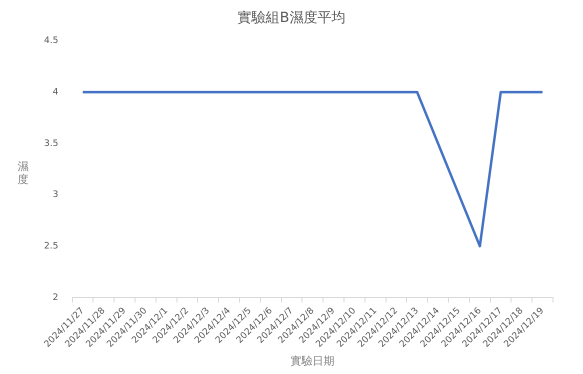  Describe the element at coordinates (51, 143) in the screenshot. I see `y-tick-label: 3.5` at that location.